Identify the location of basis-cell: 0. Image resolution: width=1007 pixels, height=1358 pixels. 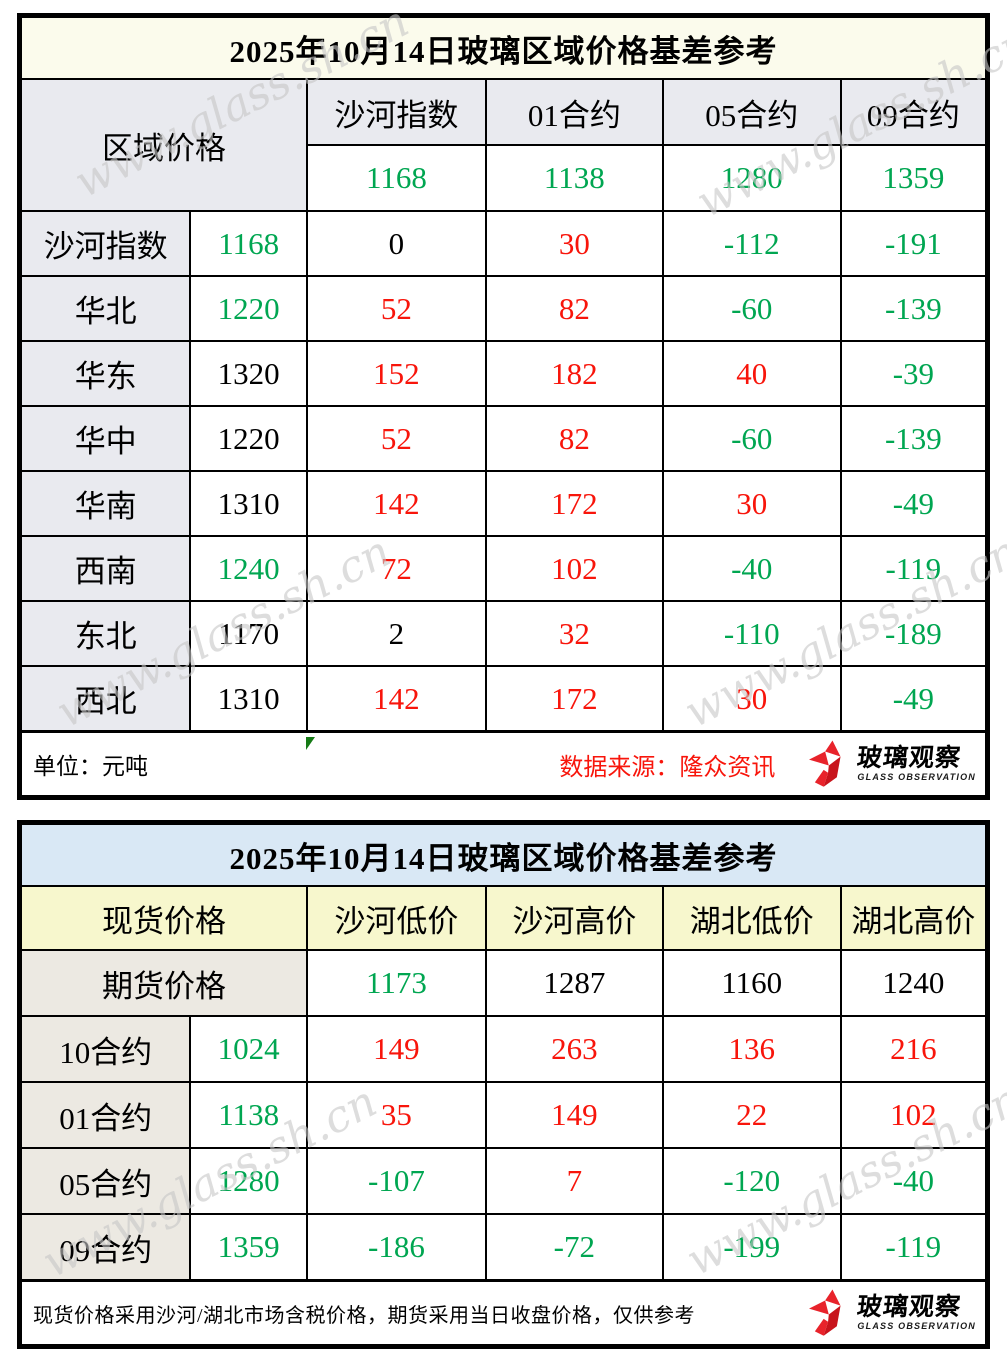
(396, 243).